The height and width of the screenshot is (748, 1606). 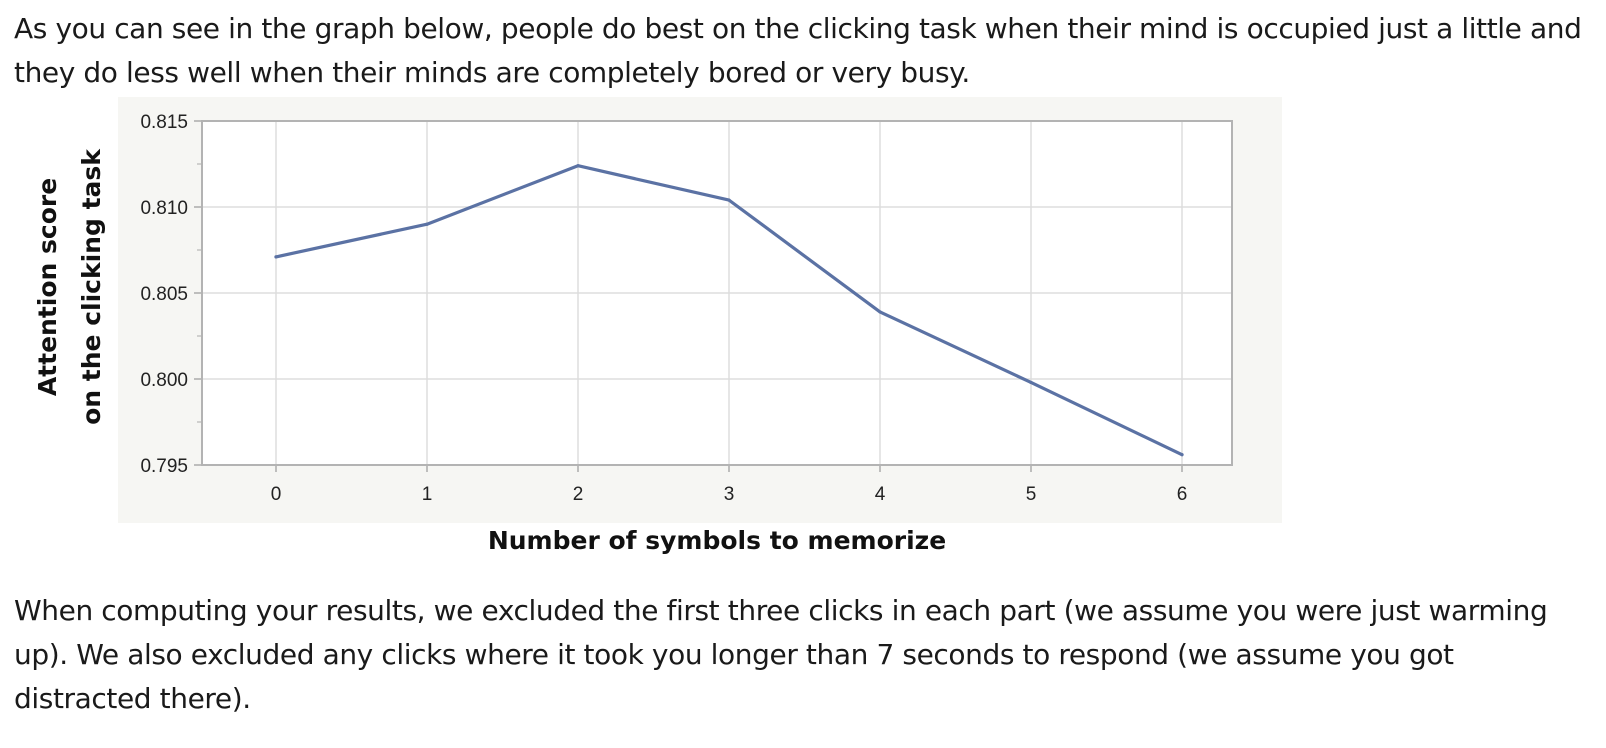 I want to click on x-tick-label: 4, so click(x=880, y=494).